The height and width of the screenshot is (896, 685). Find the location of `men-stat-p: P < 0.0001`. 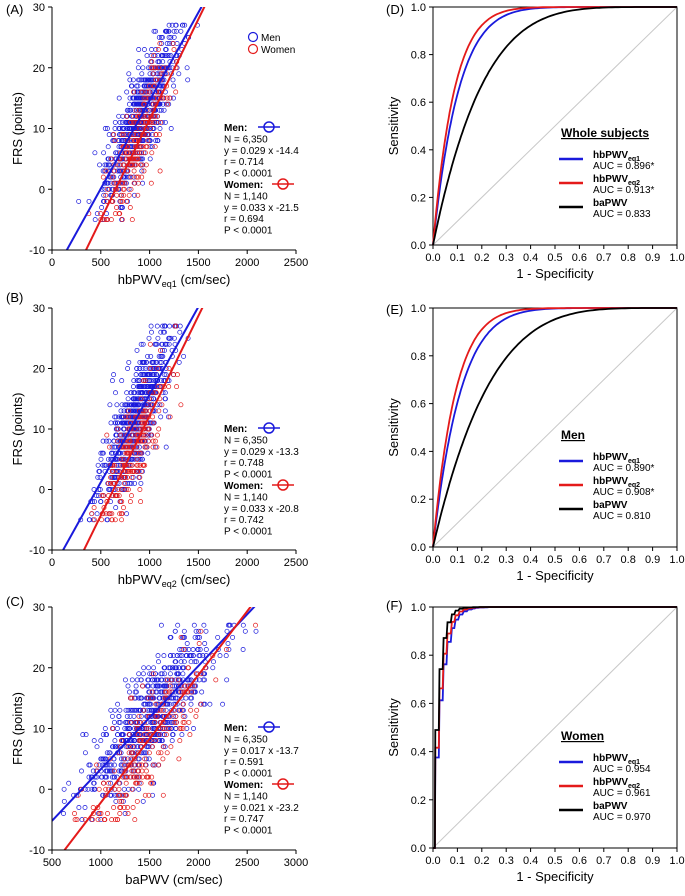

men-stat-p: P < 0.0001 is located at coordinates (248, 475).